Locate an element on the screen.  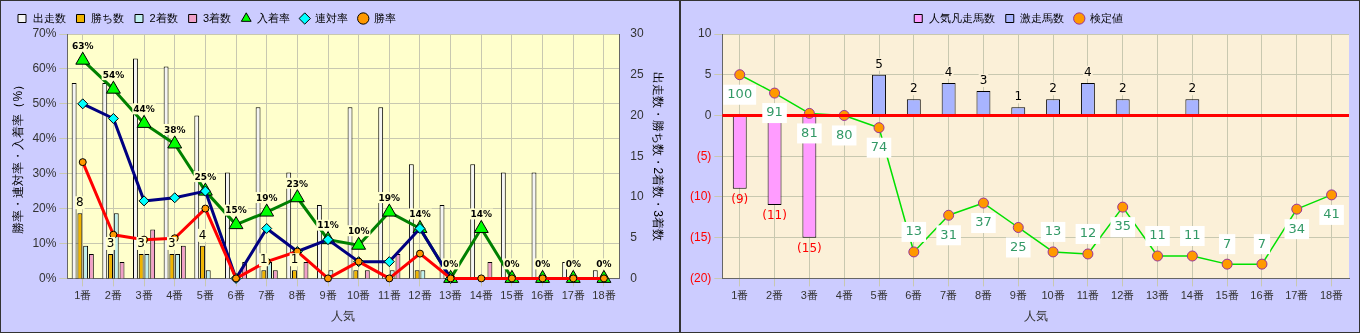
x-tick-label: 4番 is located at coordinates (175, 295).